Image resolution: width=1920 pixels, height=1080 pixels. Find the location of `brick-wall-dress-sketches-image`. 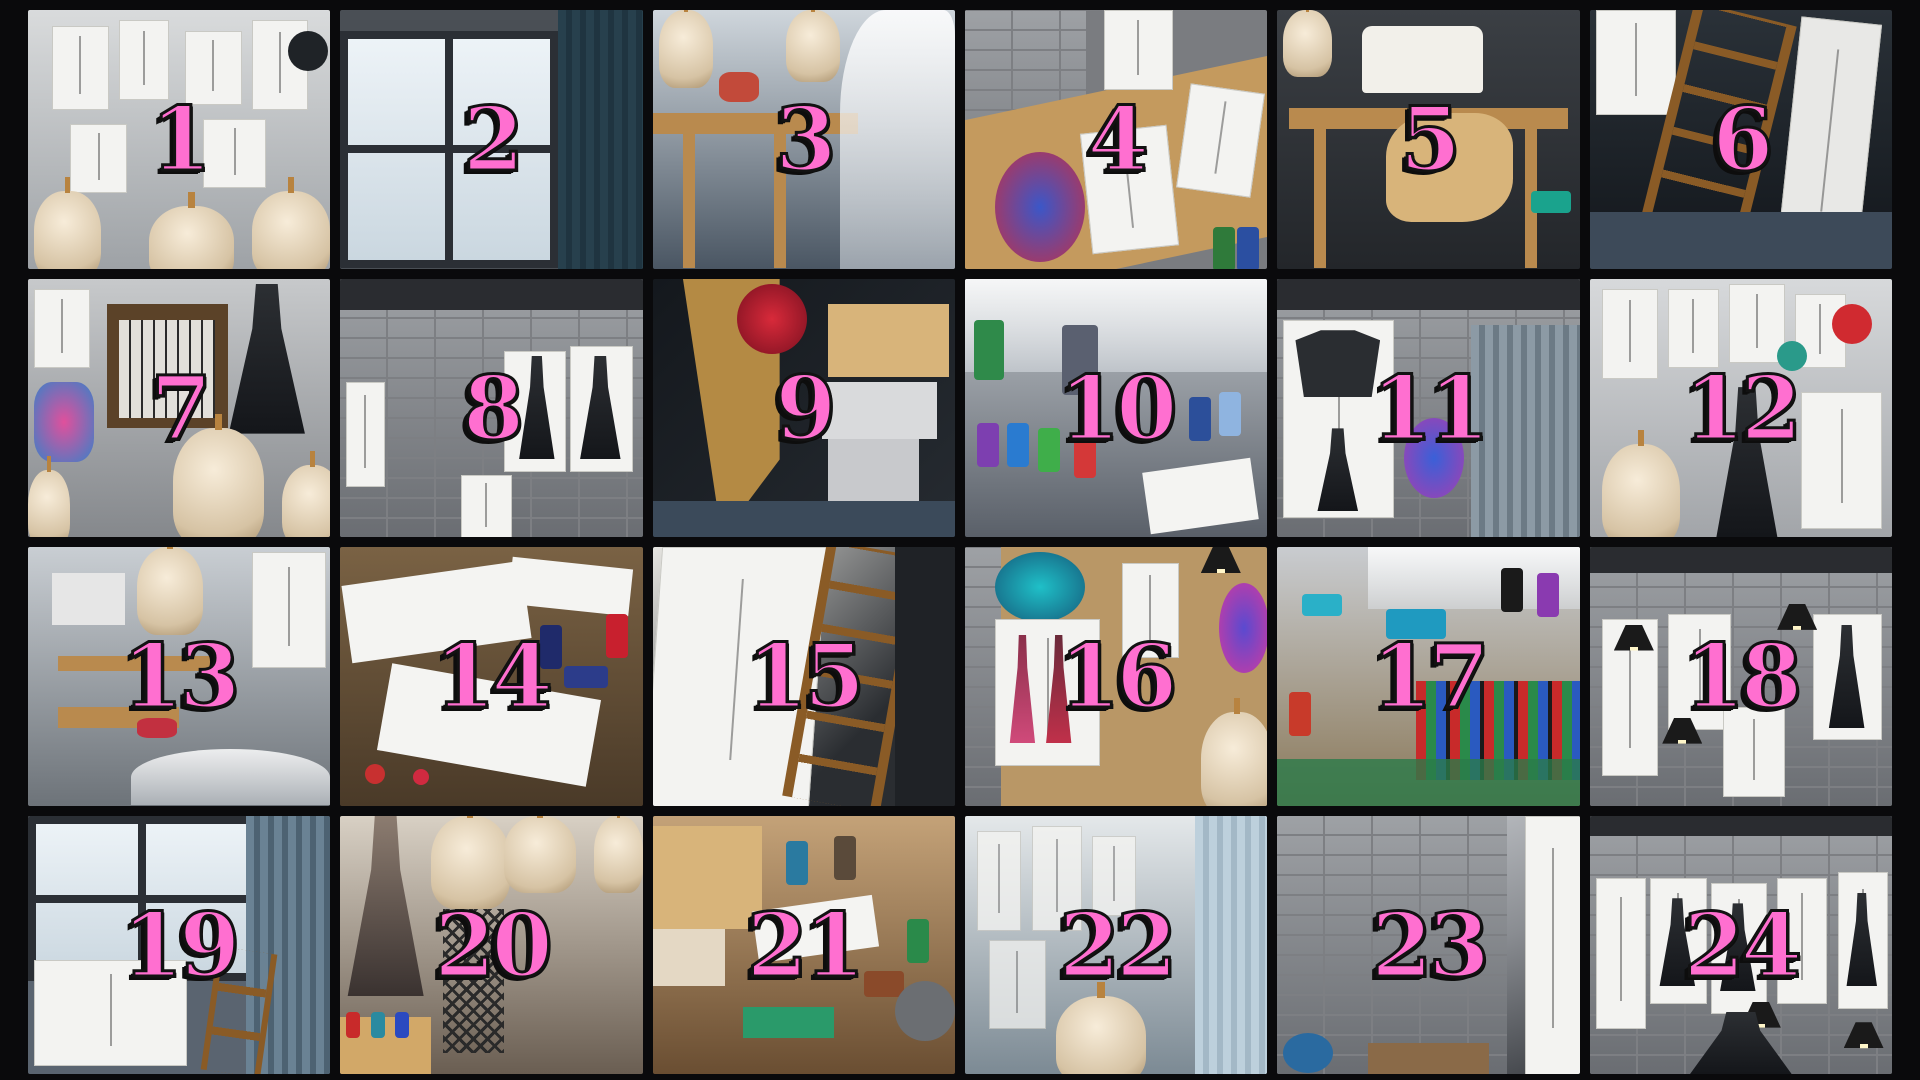

brick-wall-dress-sketches-image is located at coordinates (491, 407).